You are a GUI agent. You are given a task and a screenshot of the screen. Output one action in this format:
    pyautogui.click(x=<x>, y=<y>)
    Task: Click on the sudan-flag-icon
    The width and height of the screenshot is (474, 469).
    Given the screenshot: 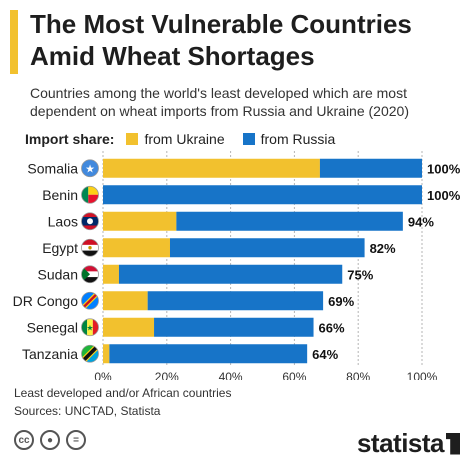 What is the action you would take?
    pyautogui.click(x=90, y=274)
    